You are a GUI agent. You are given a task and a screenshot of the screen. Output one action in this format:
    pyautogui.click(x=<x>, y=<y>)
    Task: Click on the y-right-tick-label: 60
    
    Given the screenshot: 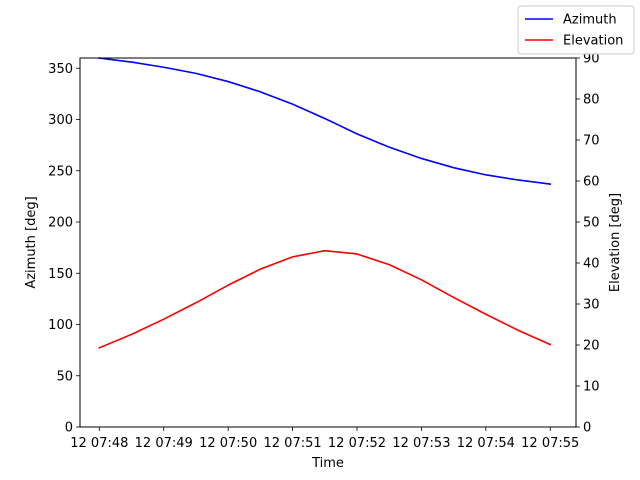 What is the action you would take?
    pyautogui.click(x=591, y=182)
    